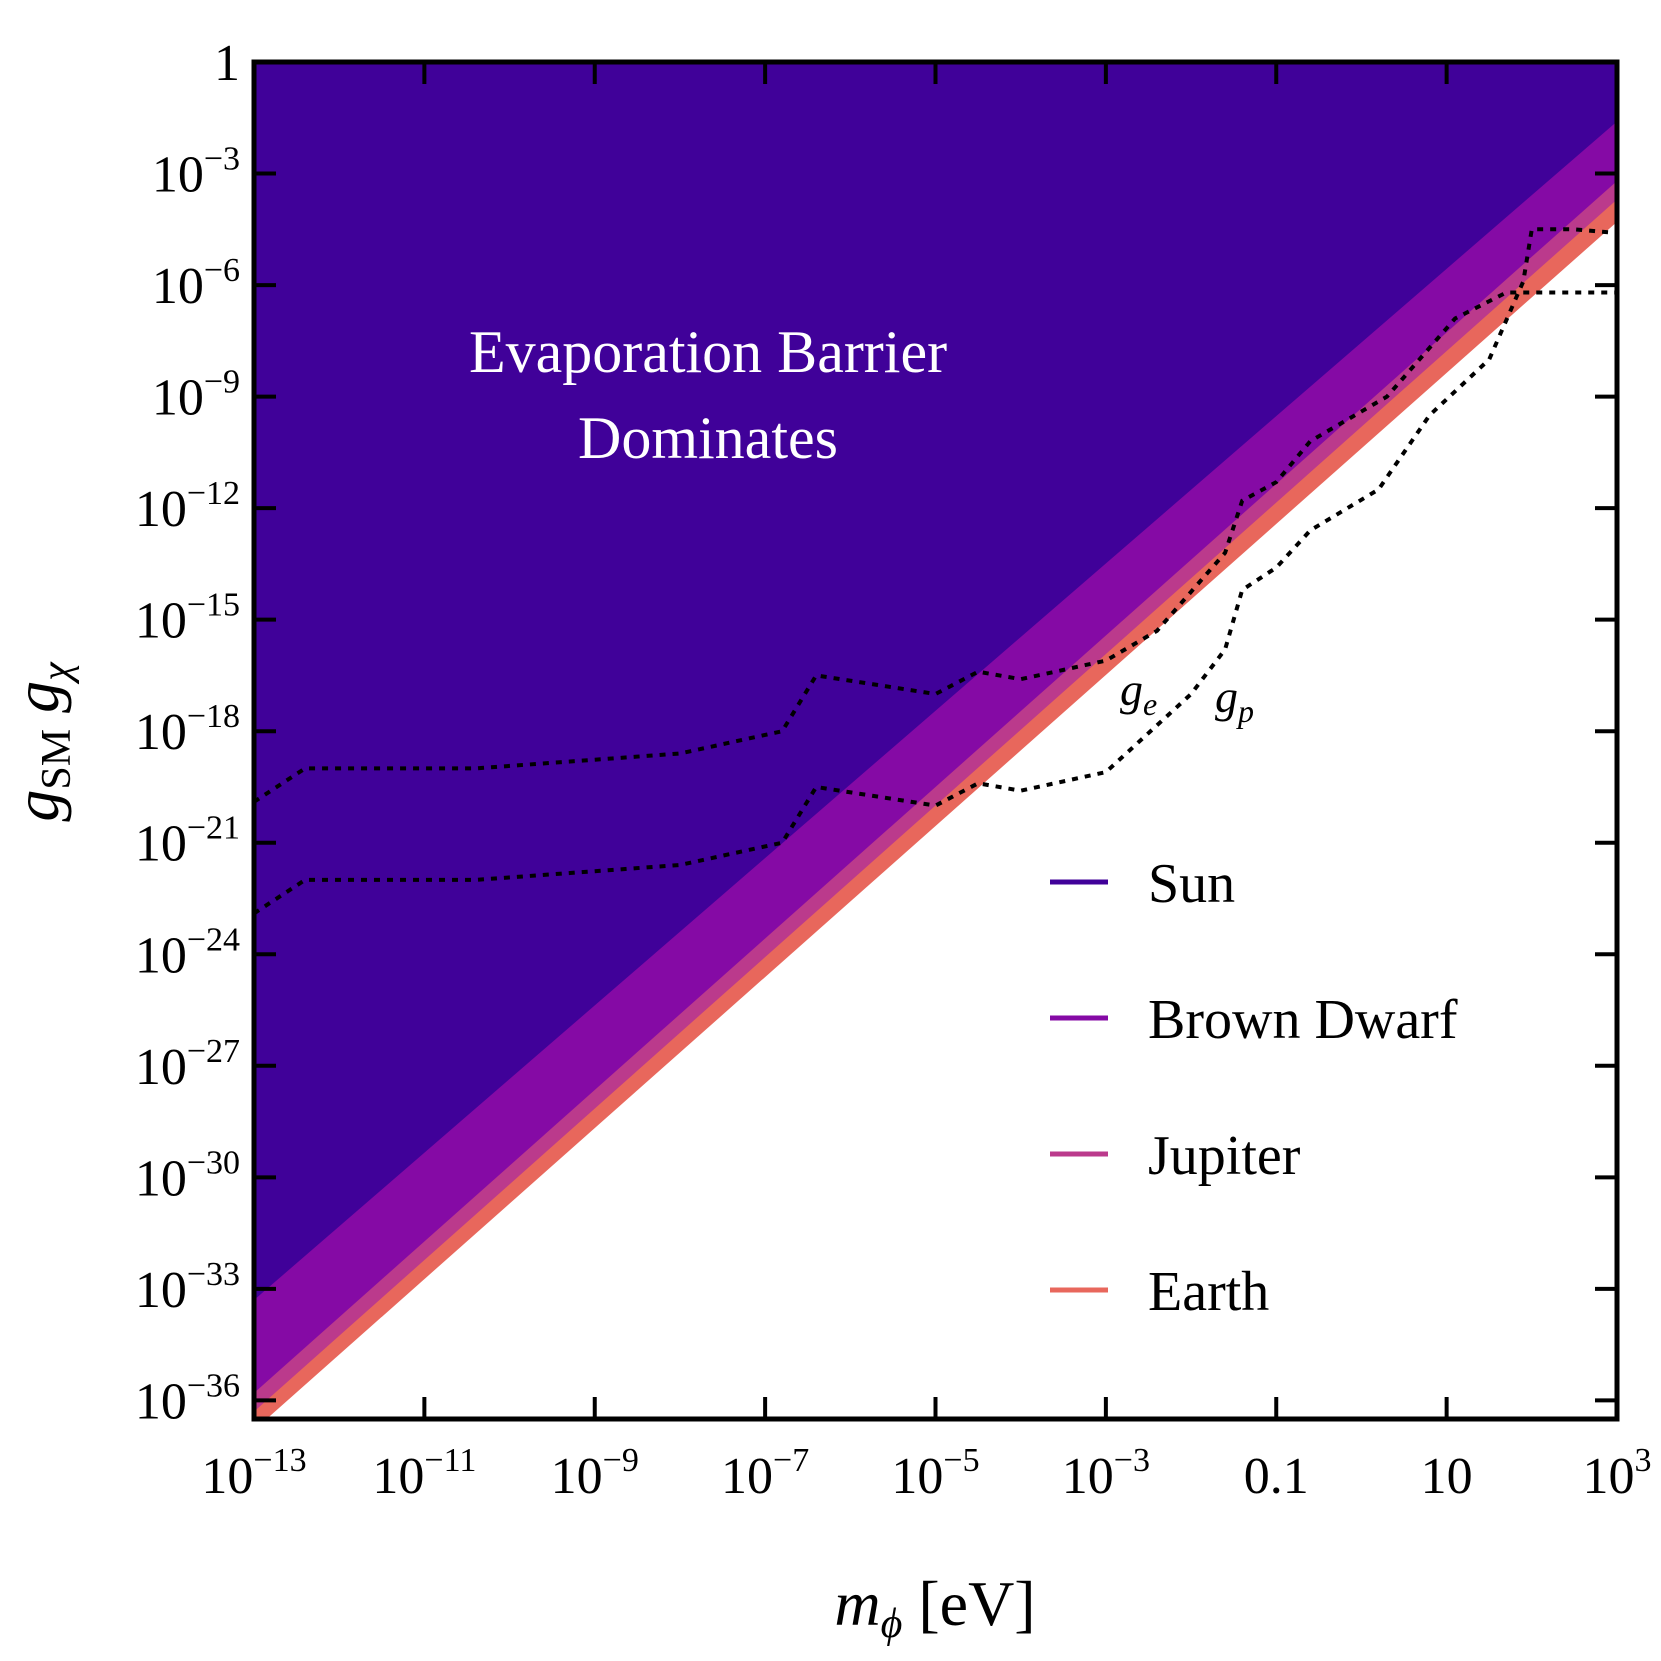 This screenshot has height=1661, width=1661. What do you see at coordinates (708, 438) in the screenshot?
I see `annotation-line: Dominates` at bounding box center [708, 438].